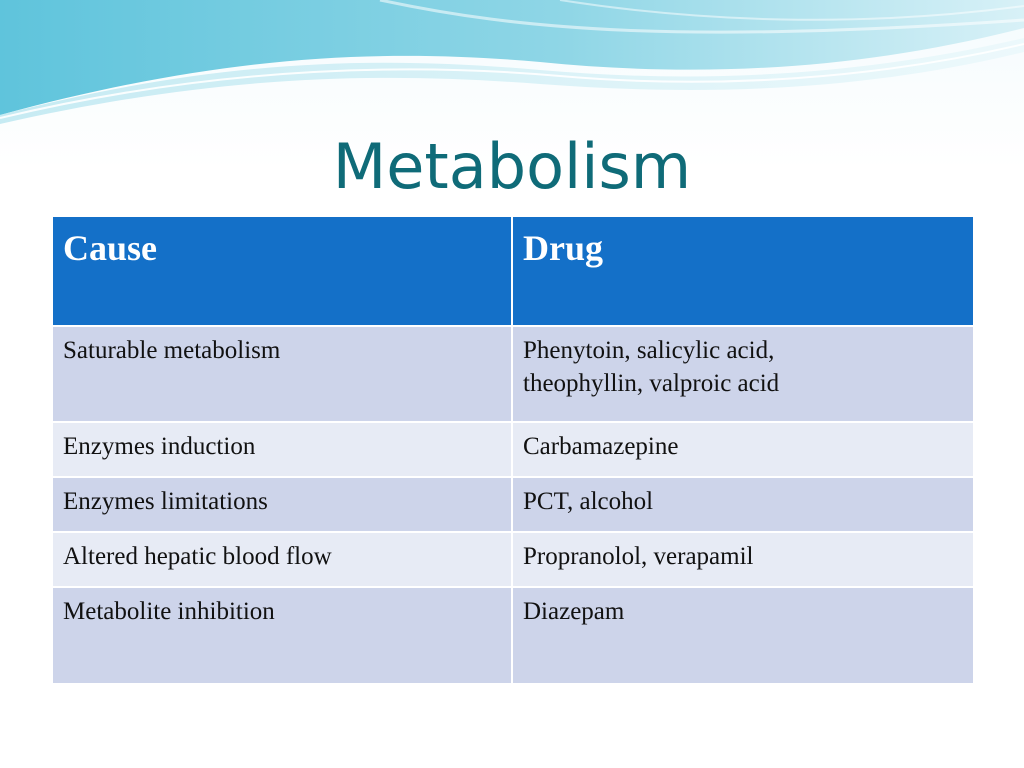  I want to click on table-row: Metabolite inhibition Diazepam, so click(513, 635).